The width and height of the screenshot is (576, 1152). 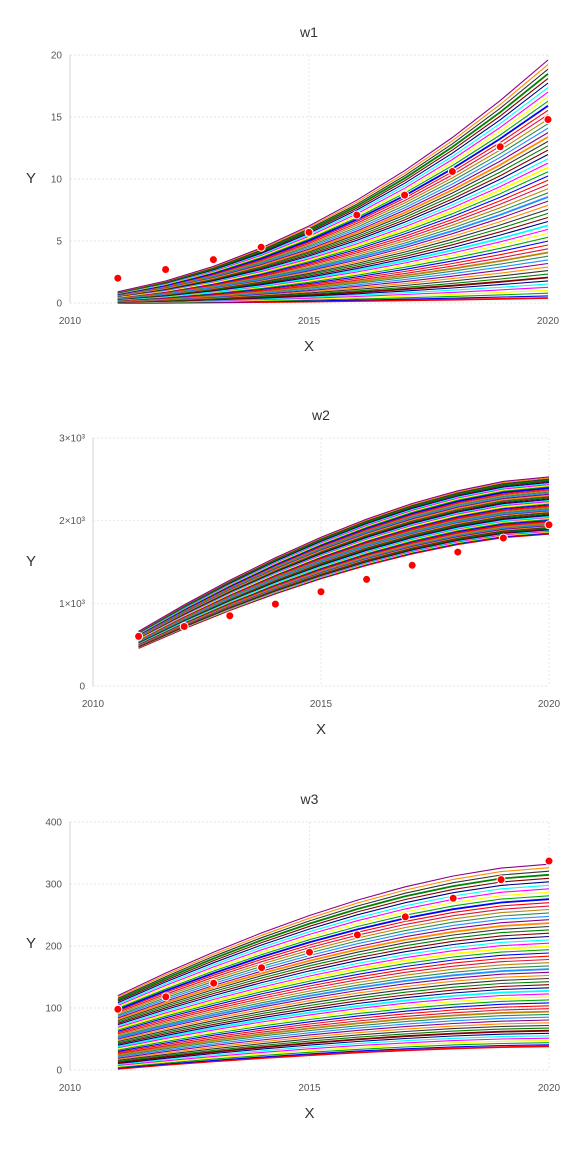 I want to click on x-tick-label: 2015, so click(x=309, y=1088).